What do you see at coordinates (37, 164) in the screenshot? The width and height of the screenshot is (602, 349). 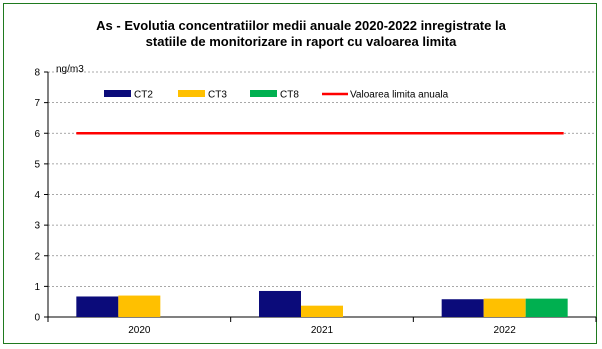 I see `y-tick-label-5: 5` at bounding box center [37, 164].